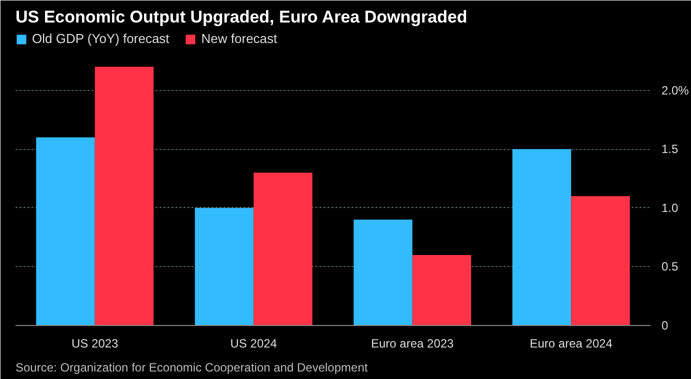 The image size is (691, 379). Describe the element at coordinates (242, 17) in the screenshot. I see `chart-title: US Economic Output Upgraded, Euro Area Downgraded` at that location.